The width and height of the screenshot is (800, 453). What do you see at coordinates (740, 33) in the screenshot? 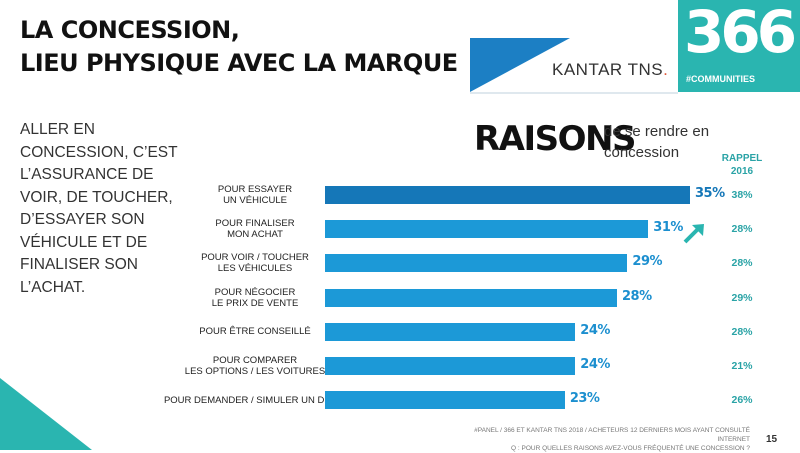
I see `logo-366-number: 366` at bounding box center [740, 33].